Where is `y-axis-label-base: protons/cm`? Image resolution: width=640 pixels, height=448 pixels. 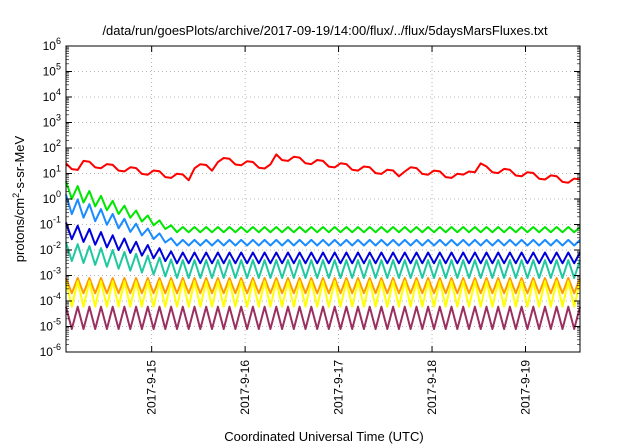
y-axis-label-base: protons/cm is located at coordinates (19, 230).